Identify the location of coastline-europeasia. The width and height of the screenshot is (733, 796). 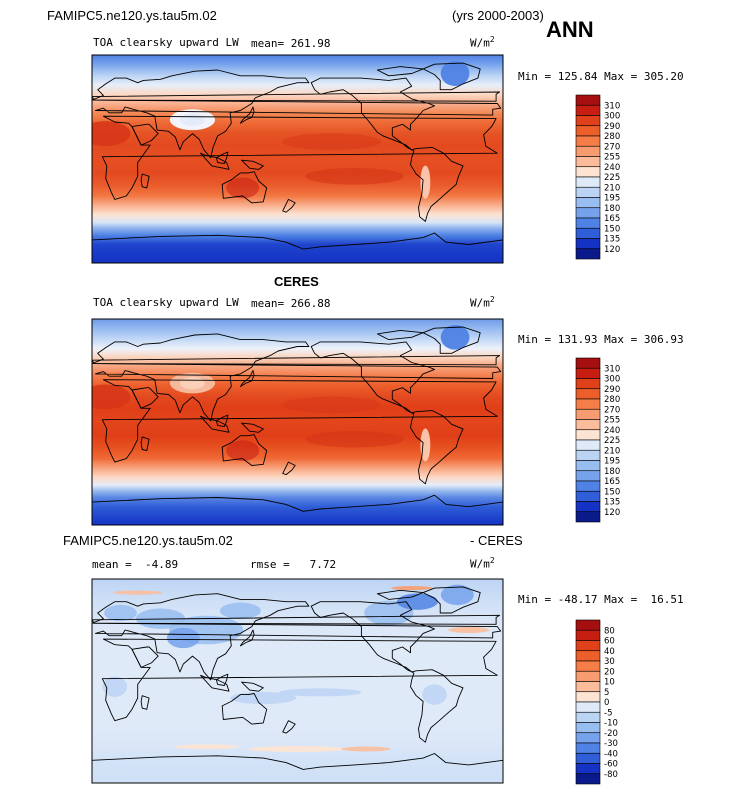
(297, 377).